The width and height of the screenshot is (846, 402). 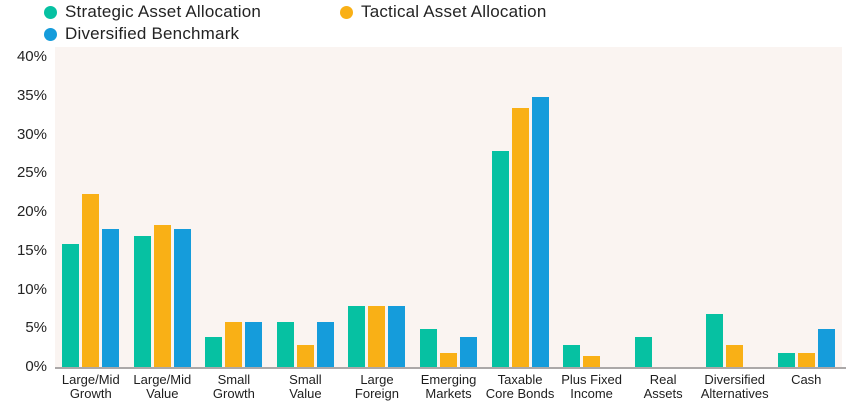 What do you see at coordinates (36, 328) in the screenshot?
I see `y-tick-label: 5%` at bounding box center [36, 328].